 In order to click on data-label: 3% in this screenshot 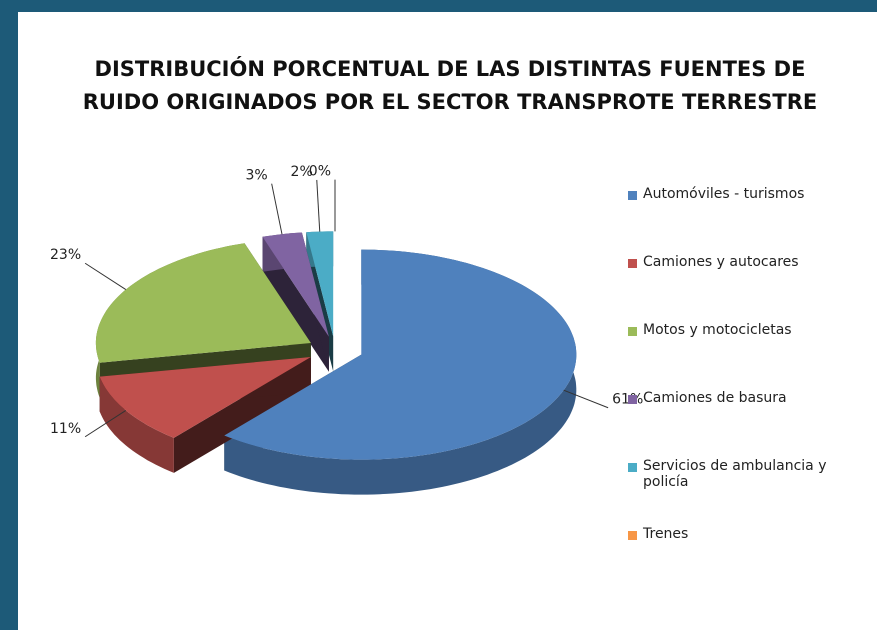, I will do `click(256, 176)`.